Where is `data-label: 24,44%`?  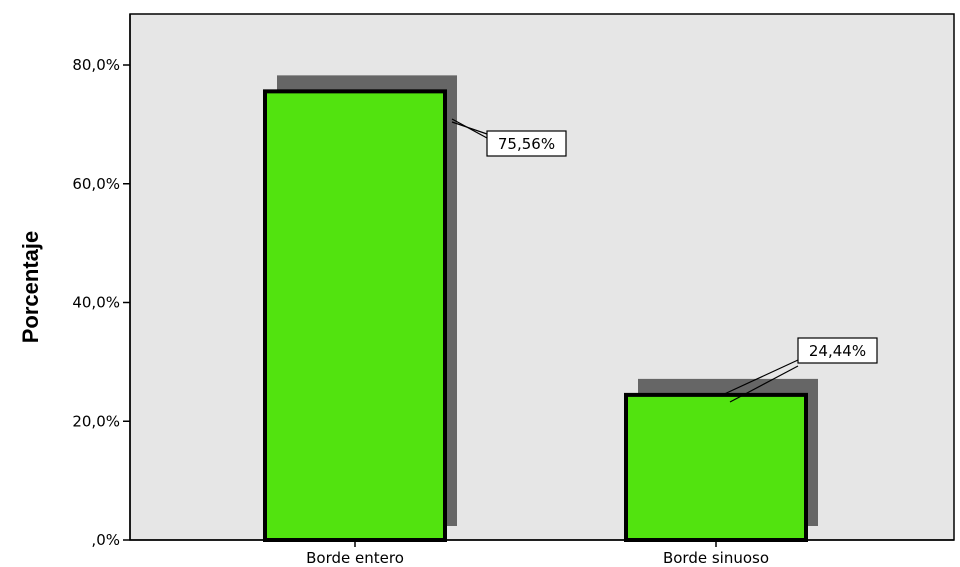
data-label: 24,44% is located at coordinates (837, 351).